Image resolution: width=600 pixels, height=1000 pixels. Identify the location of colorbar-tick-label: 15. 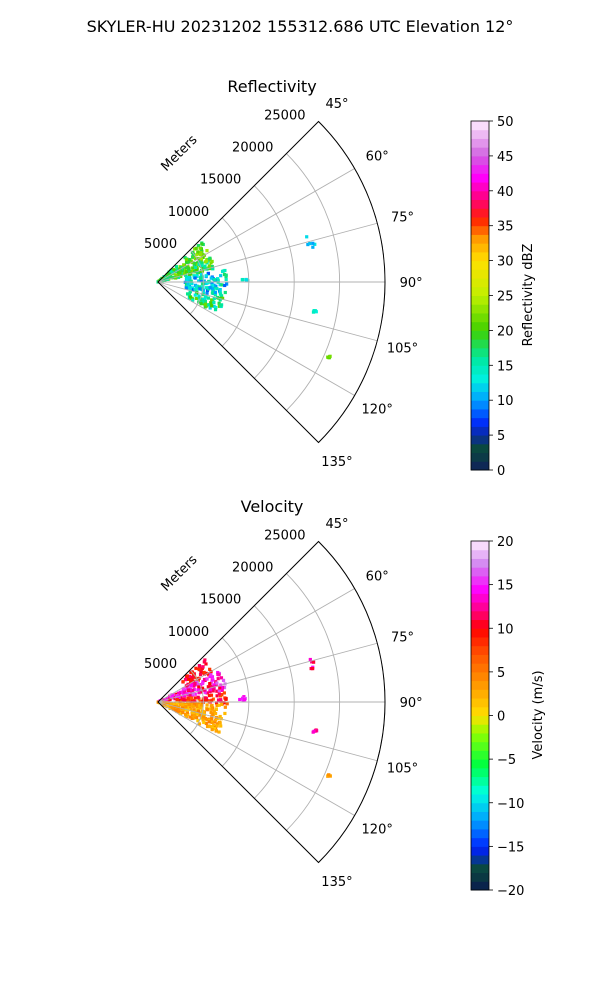
(505, 366).